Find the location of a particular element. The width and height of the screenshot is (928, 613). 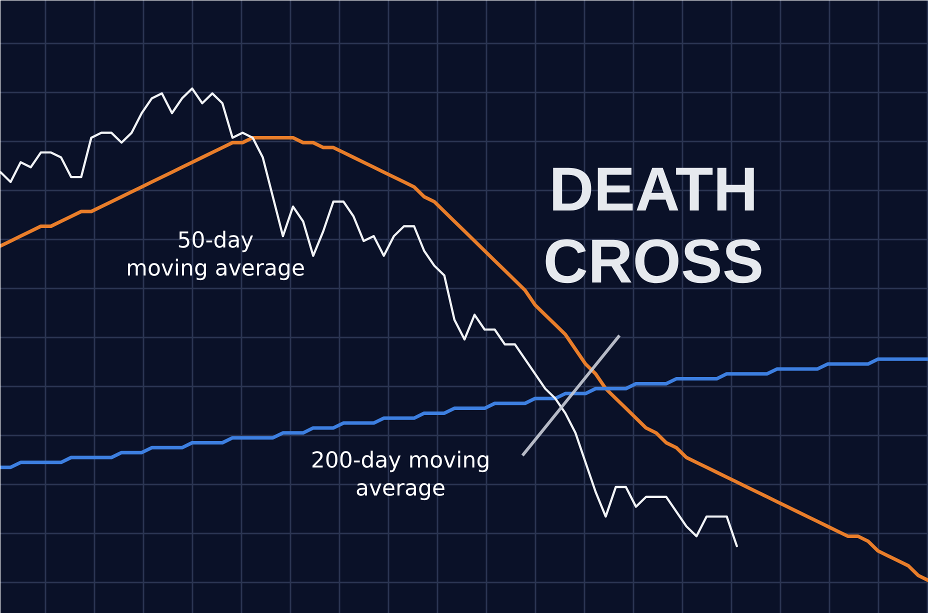

series-label: 200-day moving average is located at coordinates (400, 475).